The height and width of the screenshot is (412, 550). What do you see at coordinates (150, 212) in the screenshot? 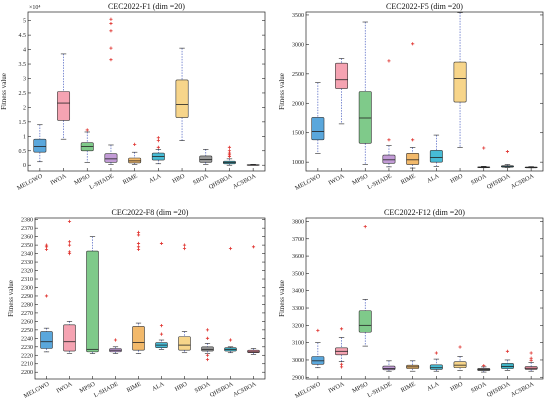
I see `chart-title: CEC2022-F8 (dim =20)` at bounding box center [150, 212].